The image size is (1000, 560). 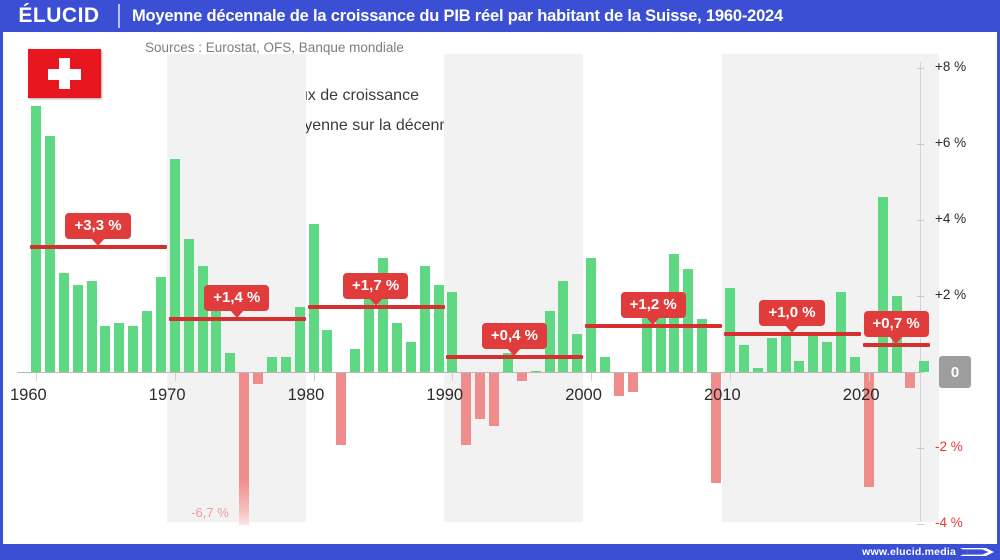 I want to click on decade-average-badge: +0,4 %, so click(x=514, y=339).